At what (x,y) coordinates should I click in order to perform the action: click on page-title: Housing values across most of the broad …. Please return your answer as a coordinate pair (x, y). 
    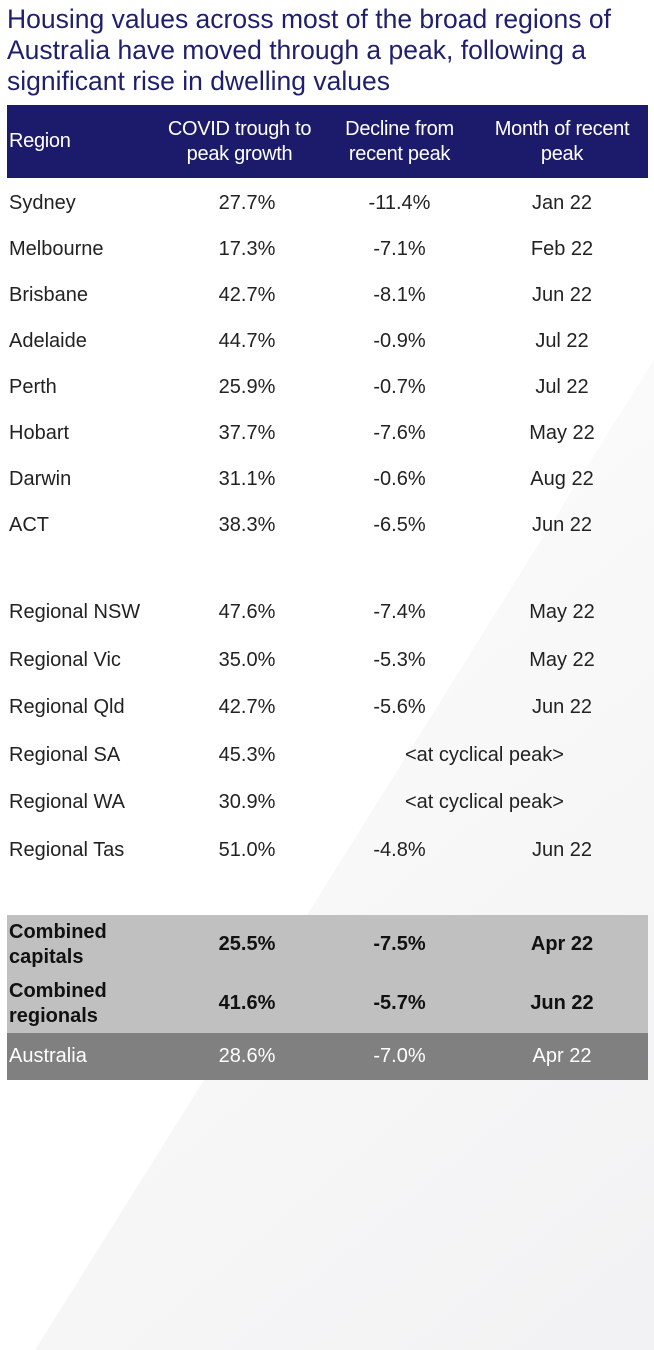
    Looking at the image, I should click on (309, 50).